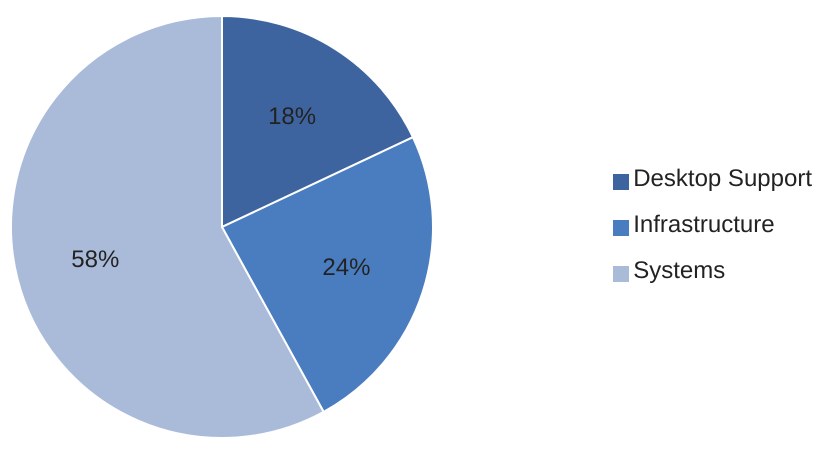 The image size is (830, 450). What do you see at coordinates (292, 116) in the screenshot?
I see `data-label: 18%` at bounding box center [292, 116].